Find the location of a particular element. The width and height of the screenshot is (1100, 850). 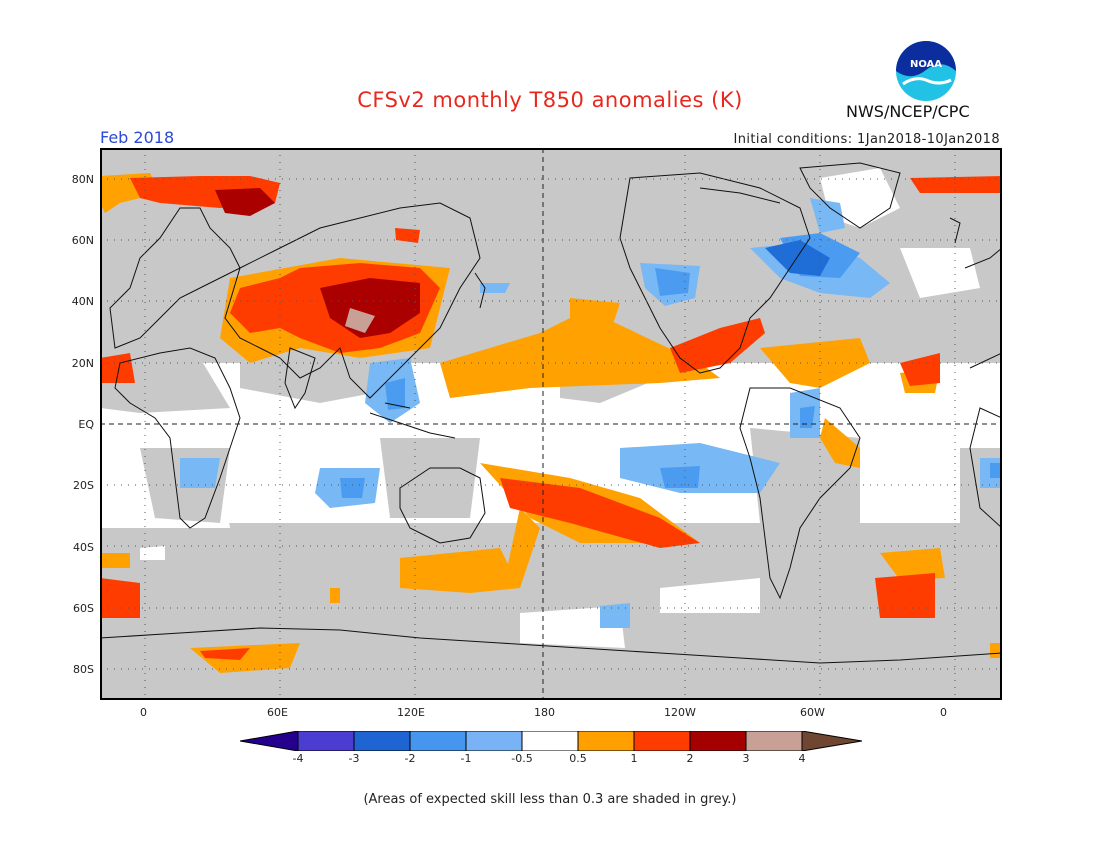

colorbar-label: 1 is located at coordinates (634, 758).